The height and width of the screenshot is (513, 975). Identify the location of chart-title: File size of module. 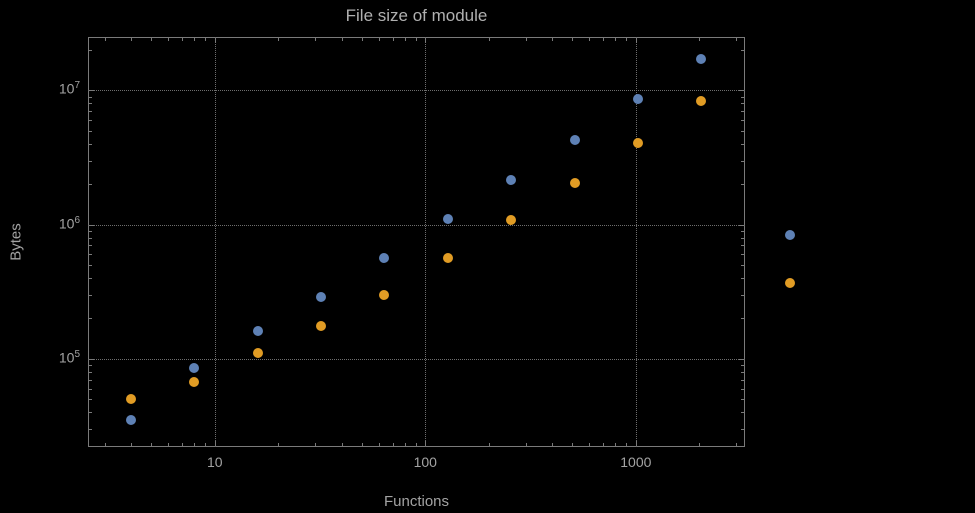
(416, 15).